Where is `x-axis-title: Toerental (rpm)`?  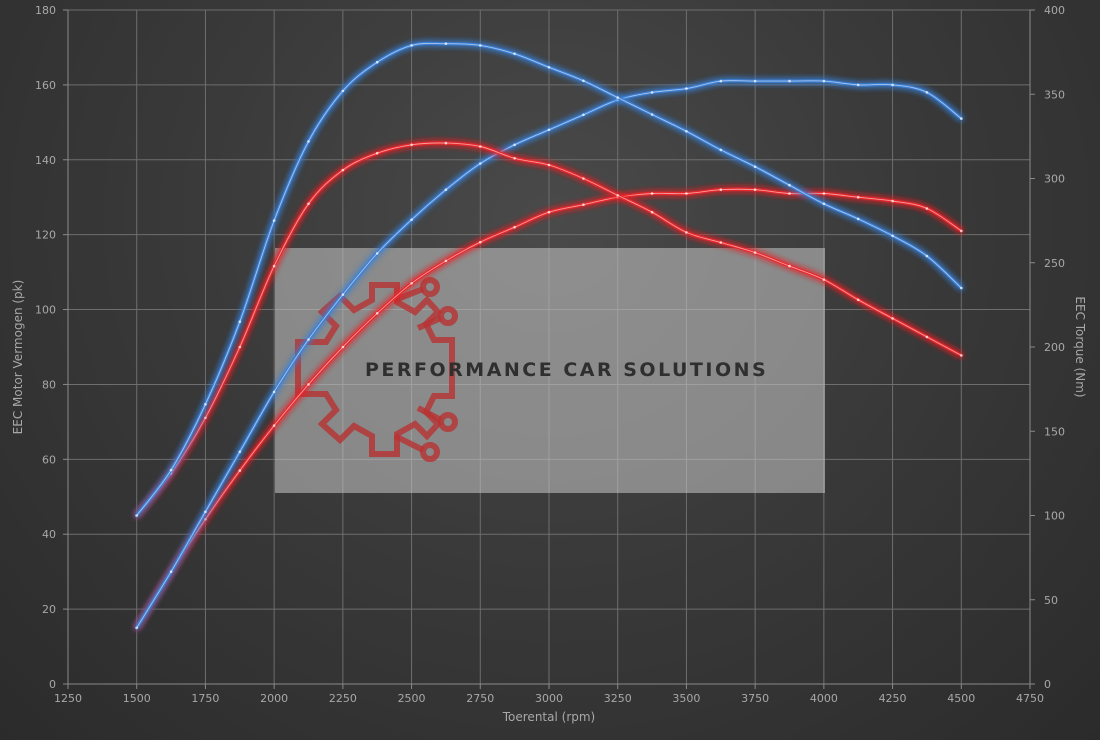 x-axis-title: Toerental (rpm) is located at coordinates (548, 717).